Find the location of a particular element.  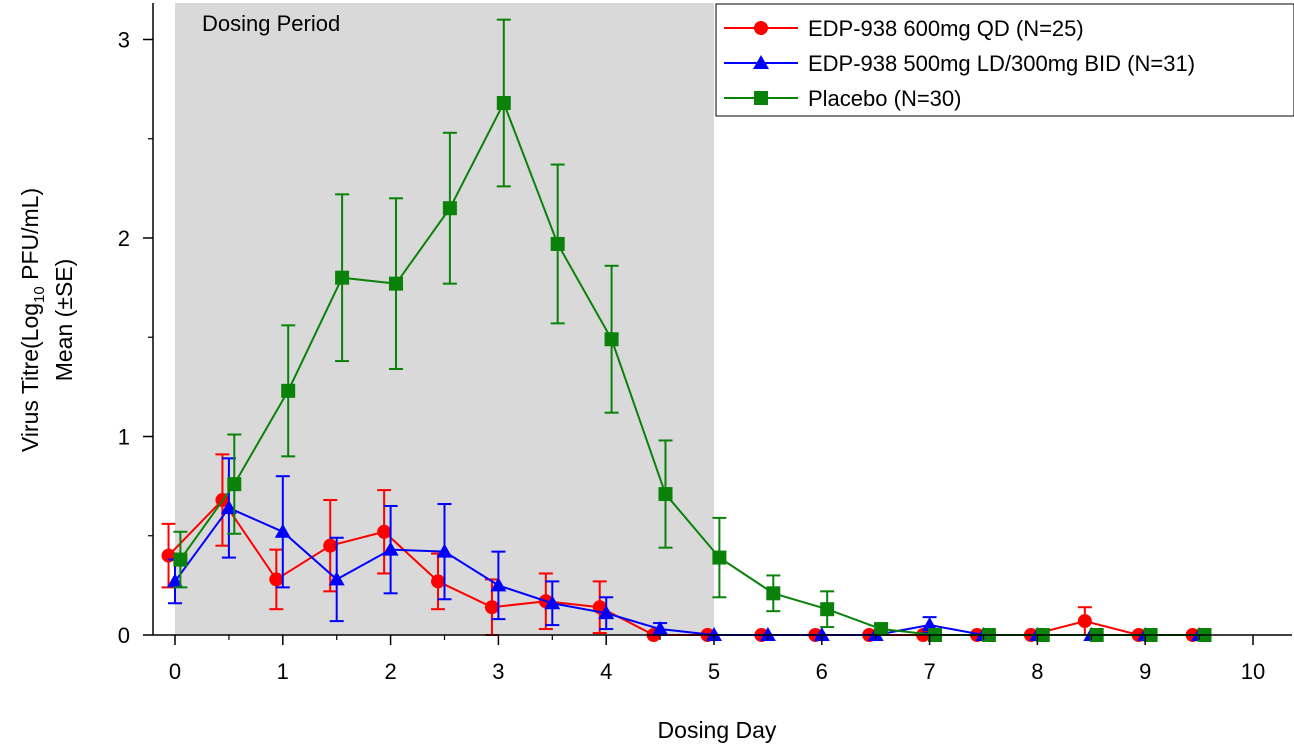

x-tick-label: 0 is located at coordinates (175, 671).